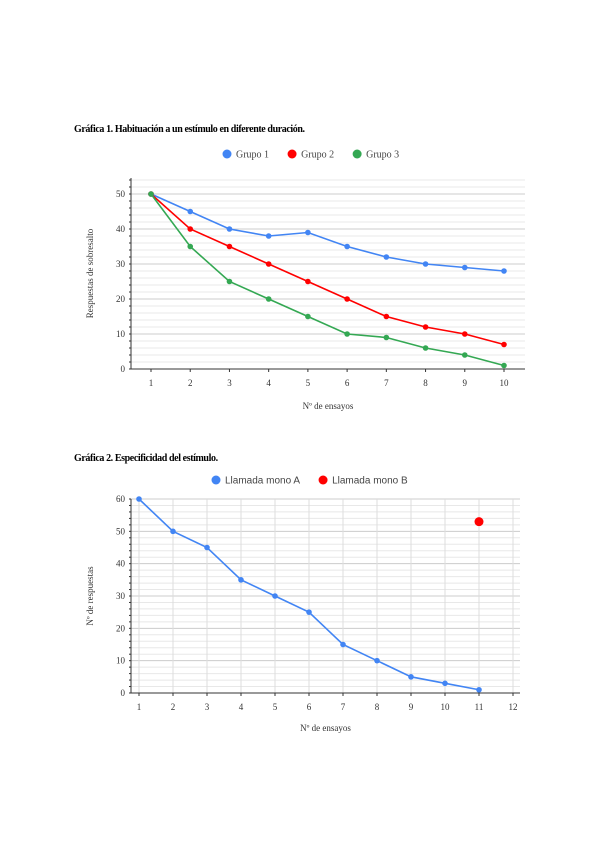 The image size is (600, 848). What do you see at coordinates (90, 596) in the screenshot?
I see `y-axis-label: Nº de respuestas` at bounding box center [90, 596].